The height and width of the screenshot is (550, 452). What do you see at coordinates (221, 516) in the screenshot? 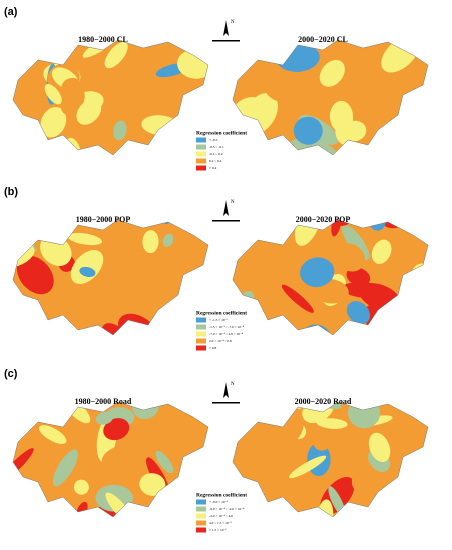
I see `legend-label: -2.0 × 10⁻⁴ ~ 4.0` at bounding box center [221, 516].